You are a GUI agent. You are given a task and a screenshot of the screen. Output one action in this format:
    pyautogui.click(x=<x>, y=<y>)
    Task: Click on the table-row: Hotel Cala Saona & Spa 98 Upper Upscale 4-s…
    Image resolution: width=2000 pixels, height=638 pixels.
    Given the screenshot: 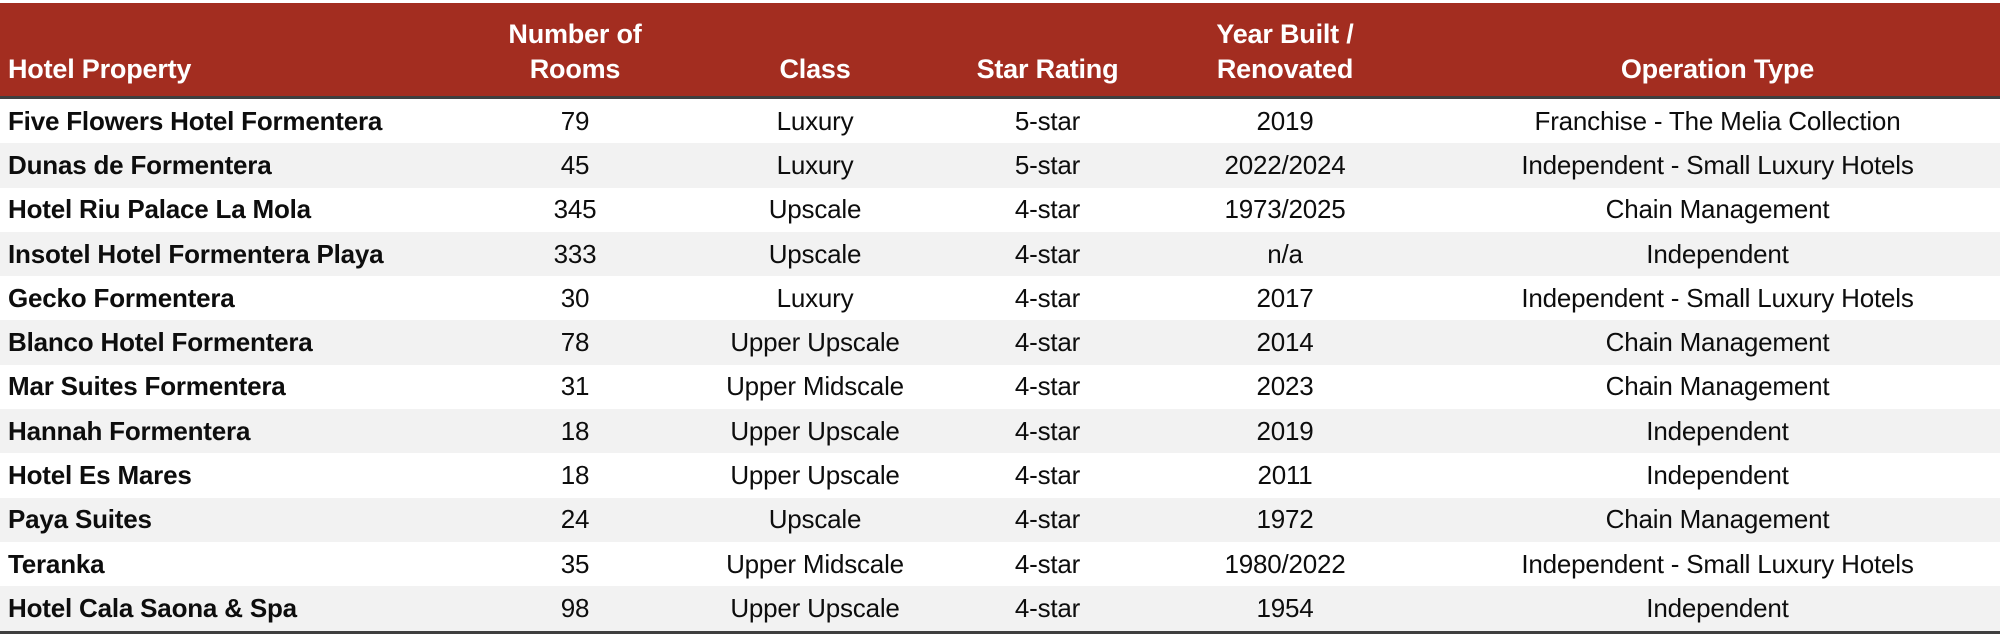 What is the action you would take?
    pyautogui.click(x=1000, y=609)
    